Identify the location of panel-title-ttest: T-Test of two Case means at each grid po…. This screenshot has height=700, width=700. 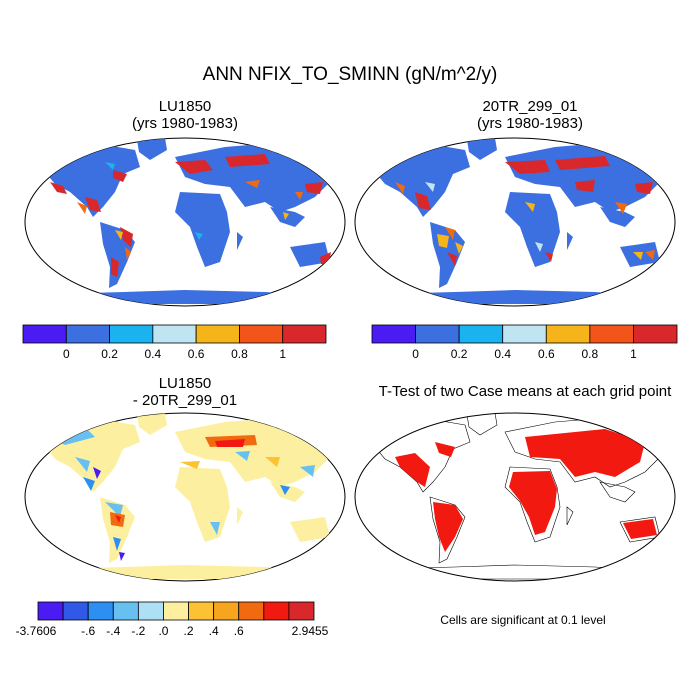
(525, 391).